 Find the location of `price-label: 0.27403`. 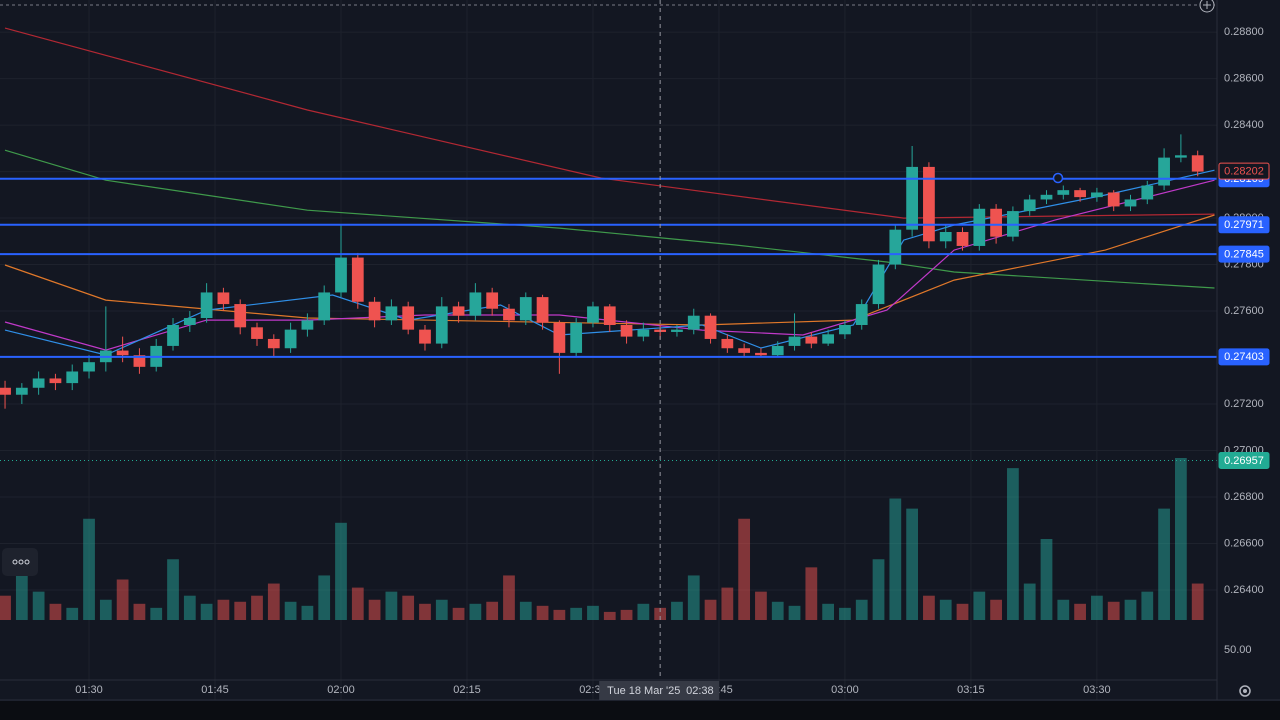

price-label: 0.27403 is located at coordinates (1244, 357).